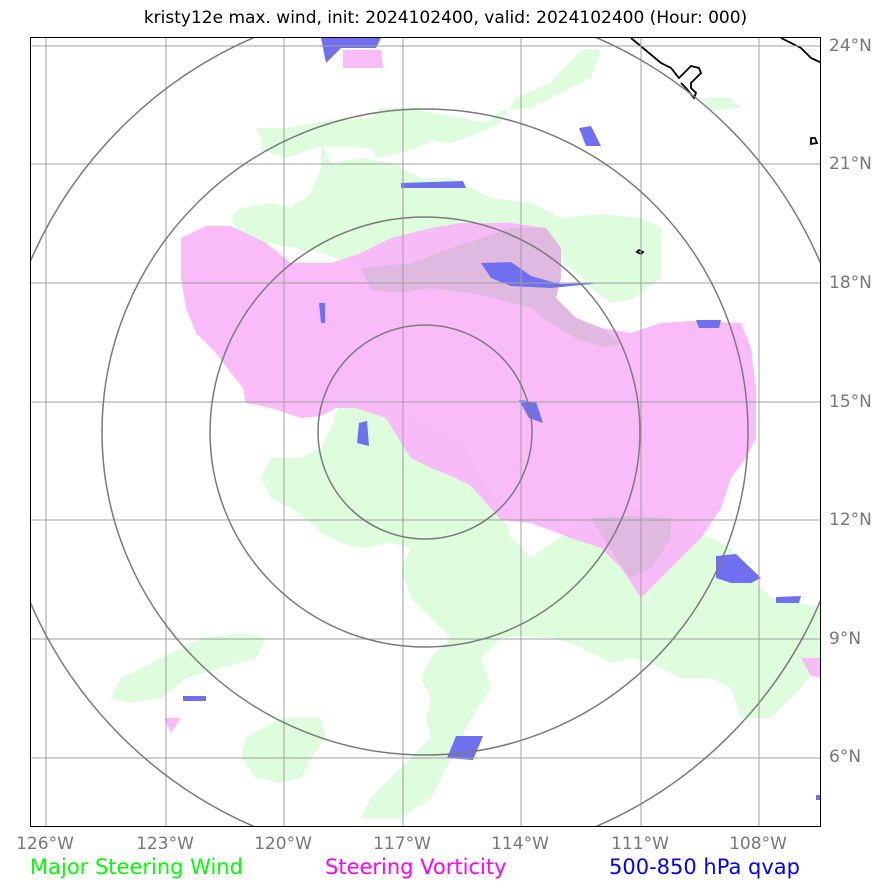 The width and height of the screenshot is (891, 892). What do you see at coordinates (416, 867) in the screenshot?
I see `legend-steering-vorticity: Steering Vorticity` at bounding box center [416, 867].